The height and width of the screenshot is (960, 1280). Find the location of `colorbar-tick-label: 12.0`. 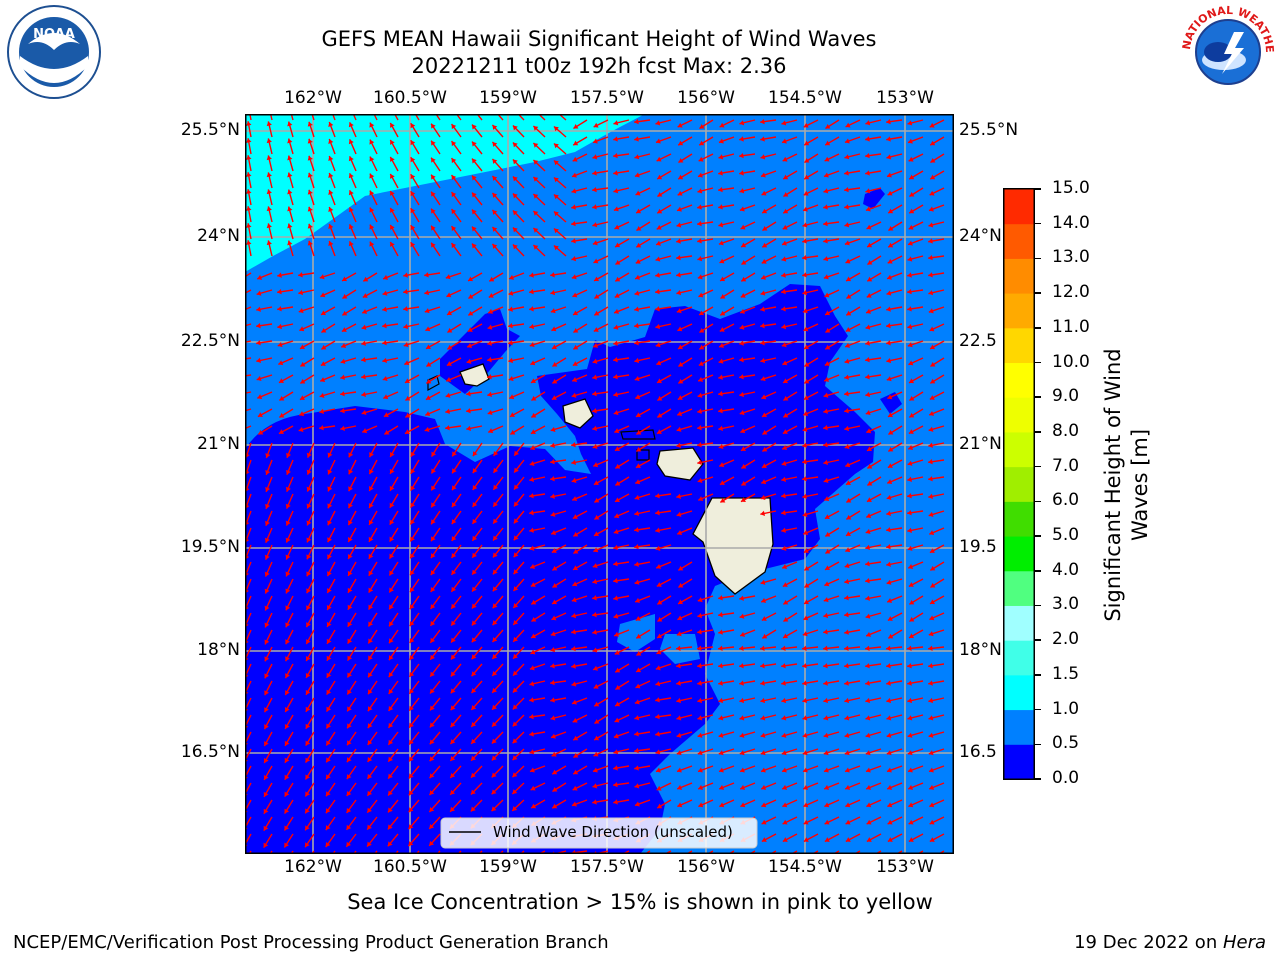

colorbar-tick-label: 12.0 is located at coordinates (1071, 292).